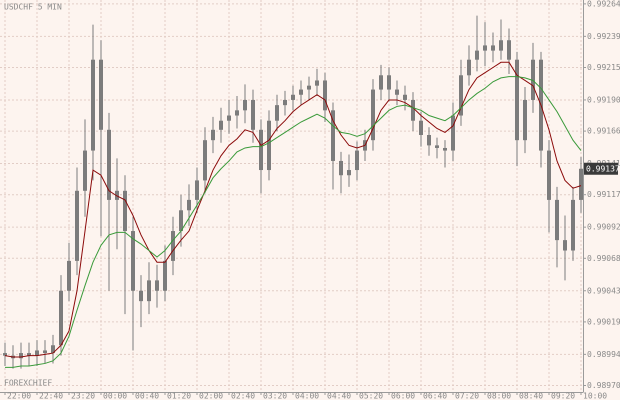 The image size is (620, 400). What do you see at coordinates (19, 396) in the screenshot?
I see `x-tick-label: 22:00` at bounding box center [19, 396].